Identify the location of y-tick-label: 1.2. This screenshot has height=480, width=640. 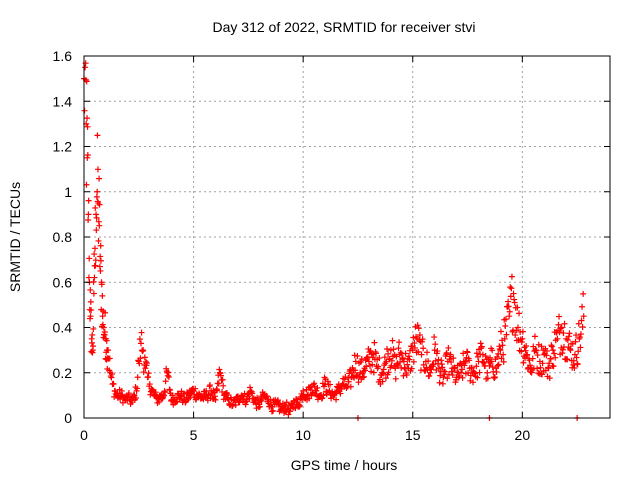
(63, 147).